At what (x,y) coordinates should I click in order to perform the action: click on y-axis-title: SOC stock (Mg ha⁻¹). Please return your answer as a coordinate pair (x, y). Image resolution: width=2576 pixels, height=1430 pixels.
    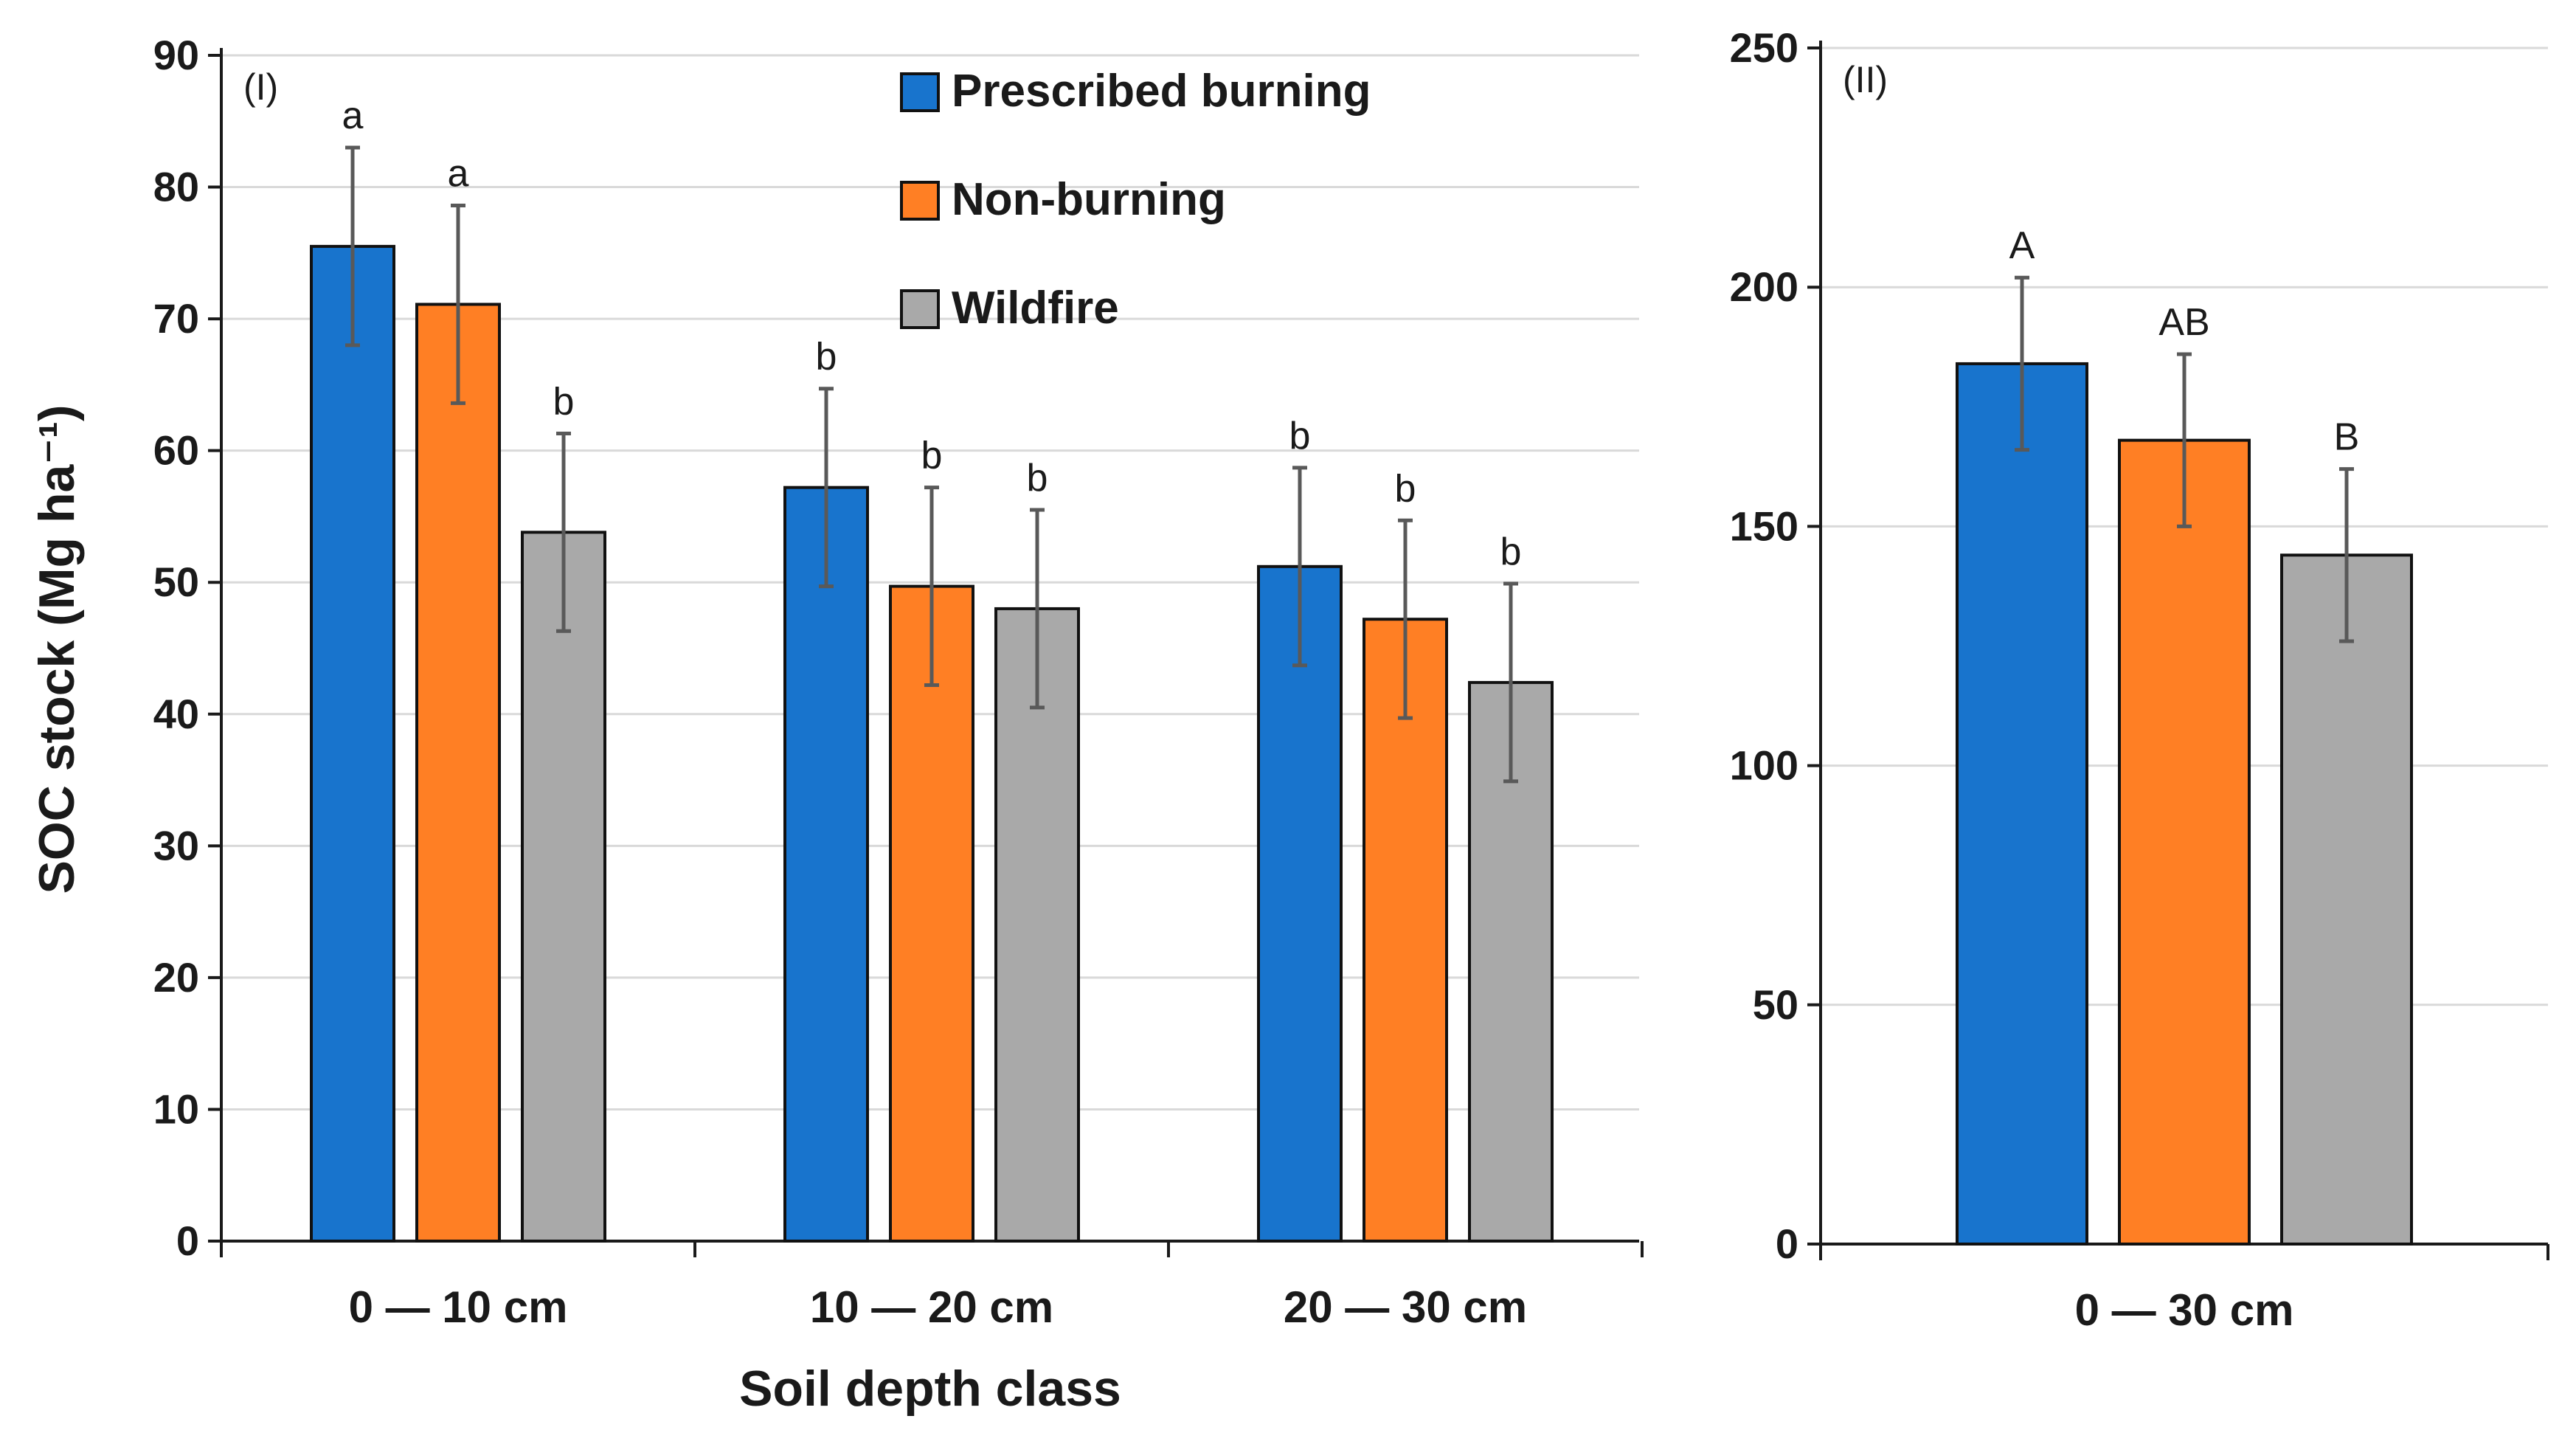
    Looking at the image, I should click on (57, 649).